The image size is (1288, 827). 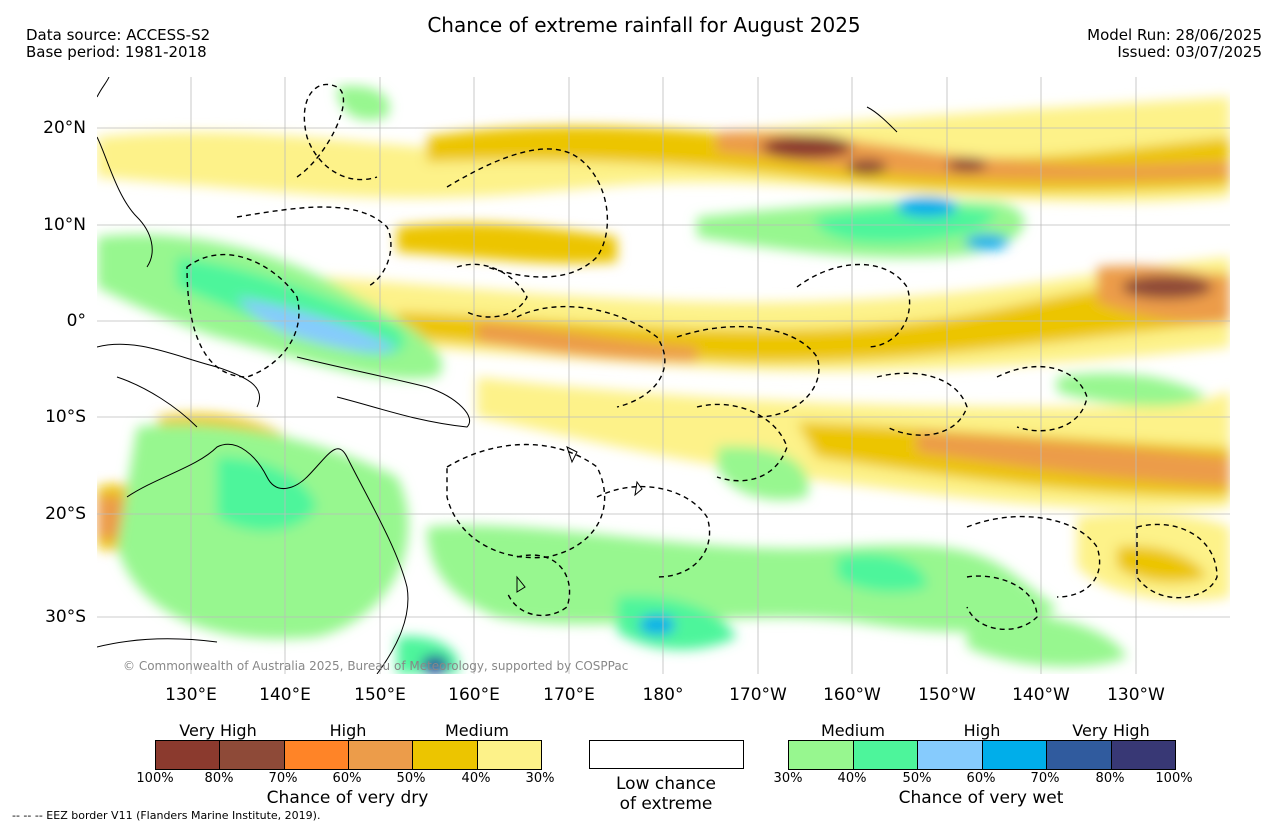 What do you see at coordinates (852, 695) in the screenshot?
I see `lon-label-160w: 160°W` at bounding box center [852, 695].